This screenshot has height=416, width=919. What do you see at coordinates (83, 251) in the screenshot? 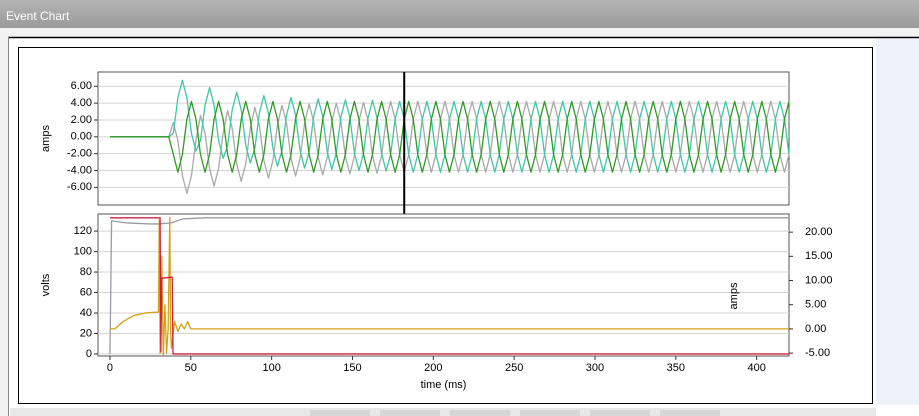
I see `y-tick-label: 100` at bounding box center [83, 251].